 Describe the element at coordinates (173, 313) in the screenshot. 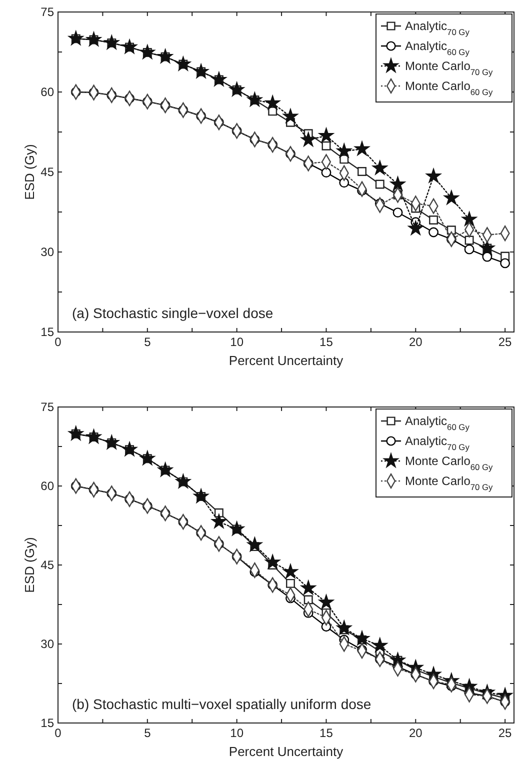

I see `annotation: (a) Stochastic single−voxel dose` at that location.